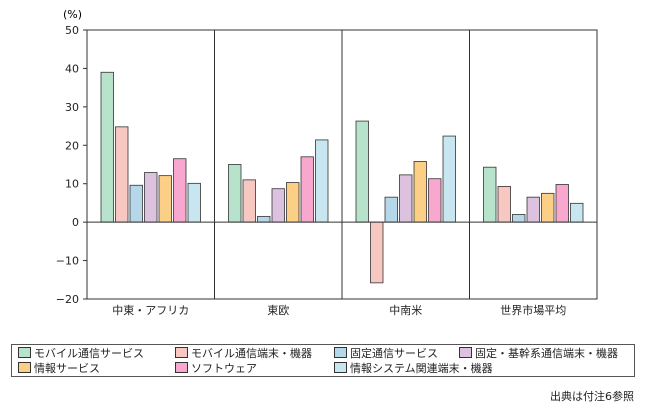 The height and width of the screenshot is (409, 647). What do you see at coordinates (72, 107) in the screenshot?
I see `y-tick-label: 30` at bounding box center [72, 107].